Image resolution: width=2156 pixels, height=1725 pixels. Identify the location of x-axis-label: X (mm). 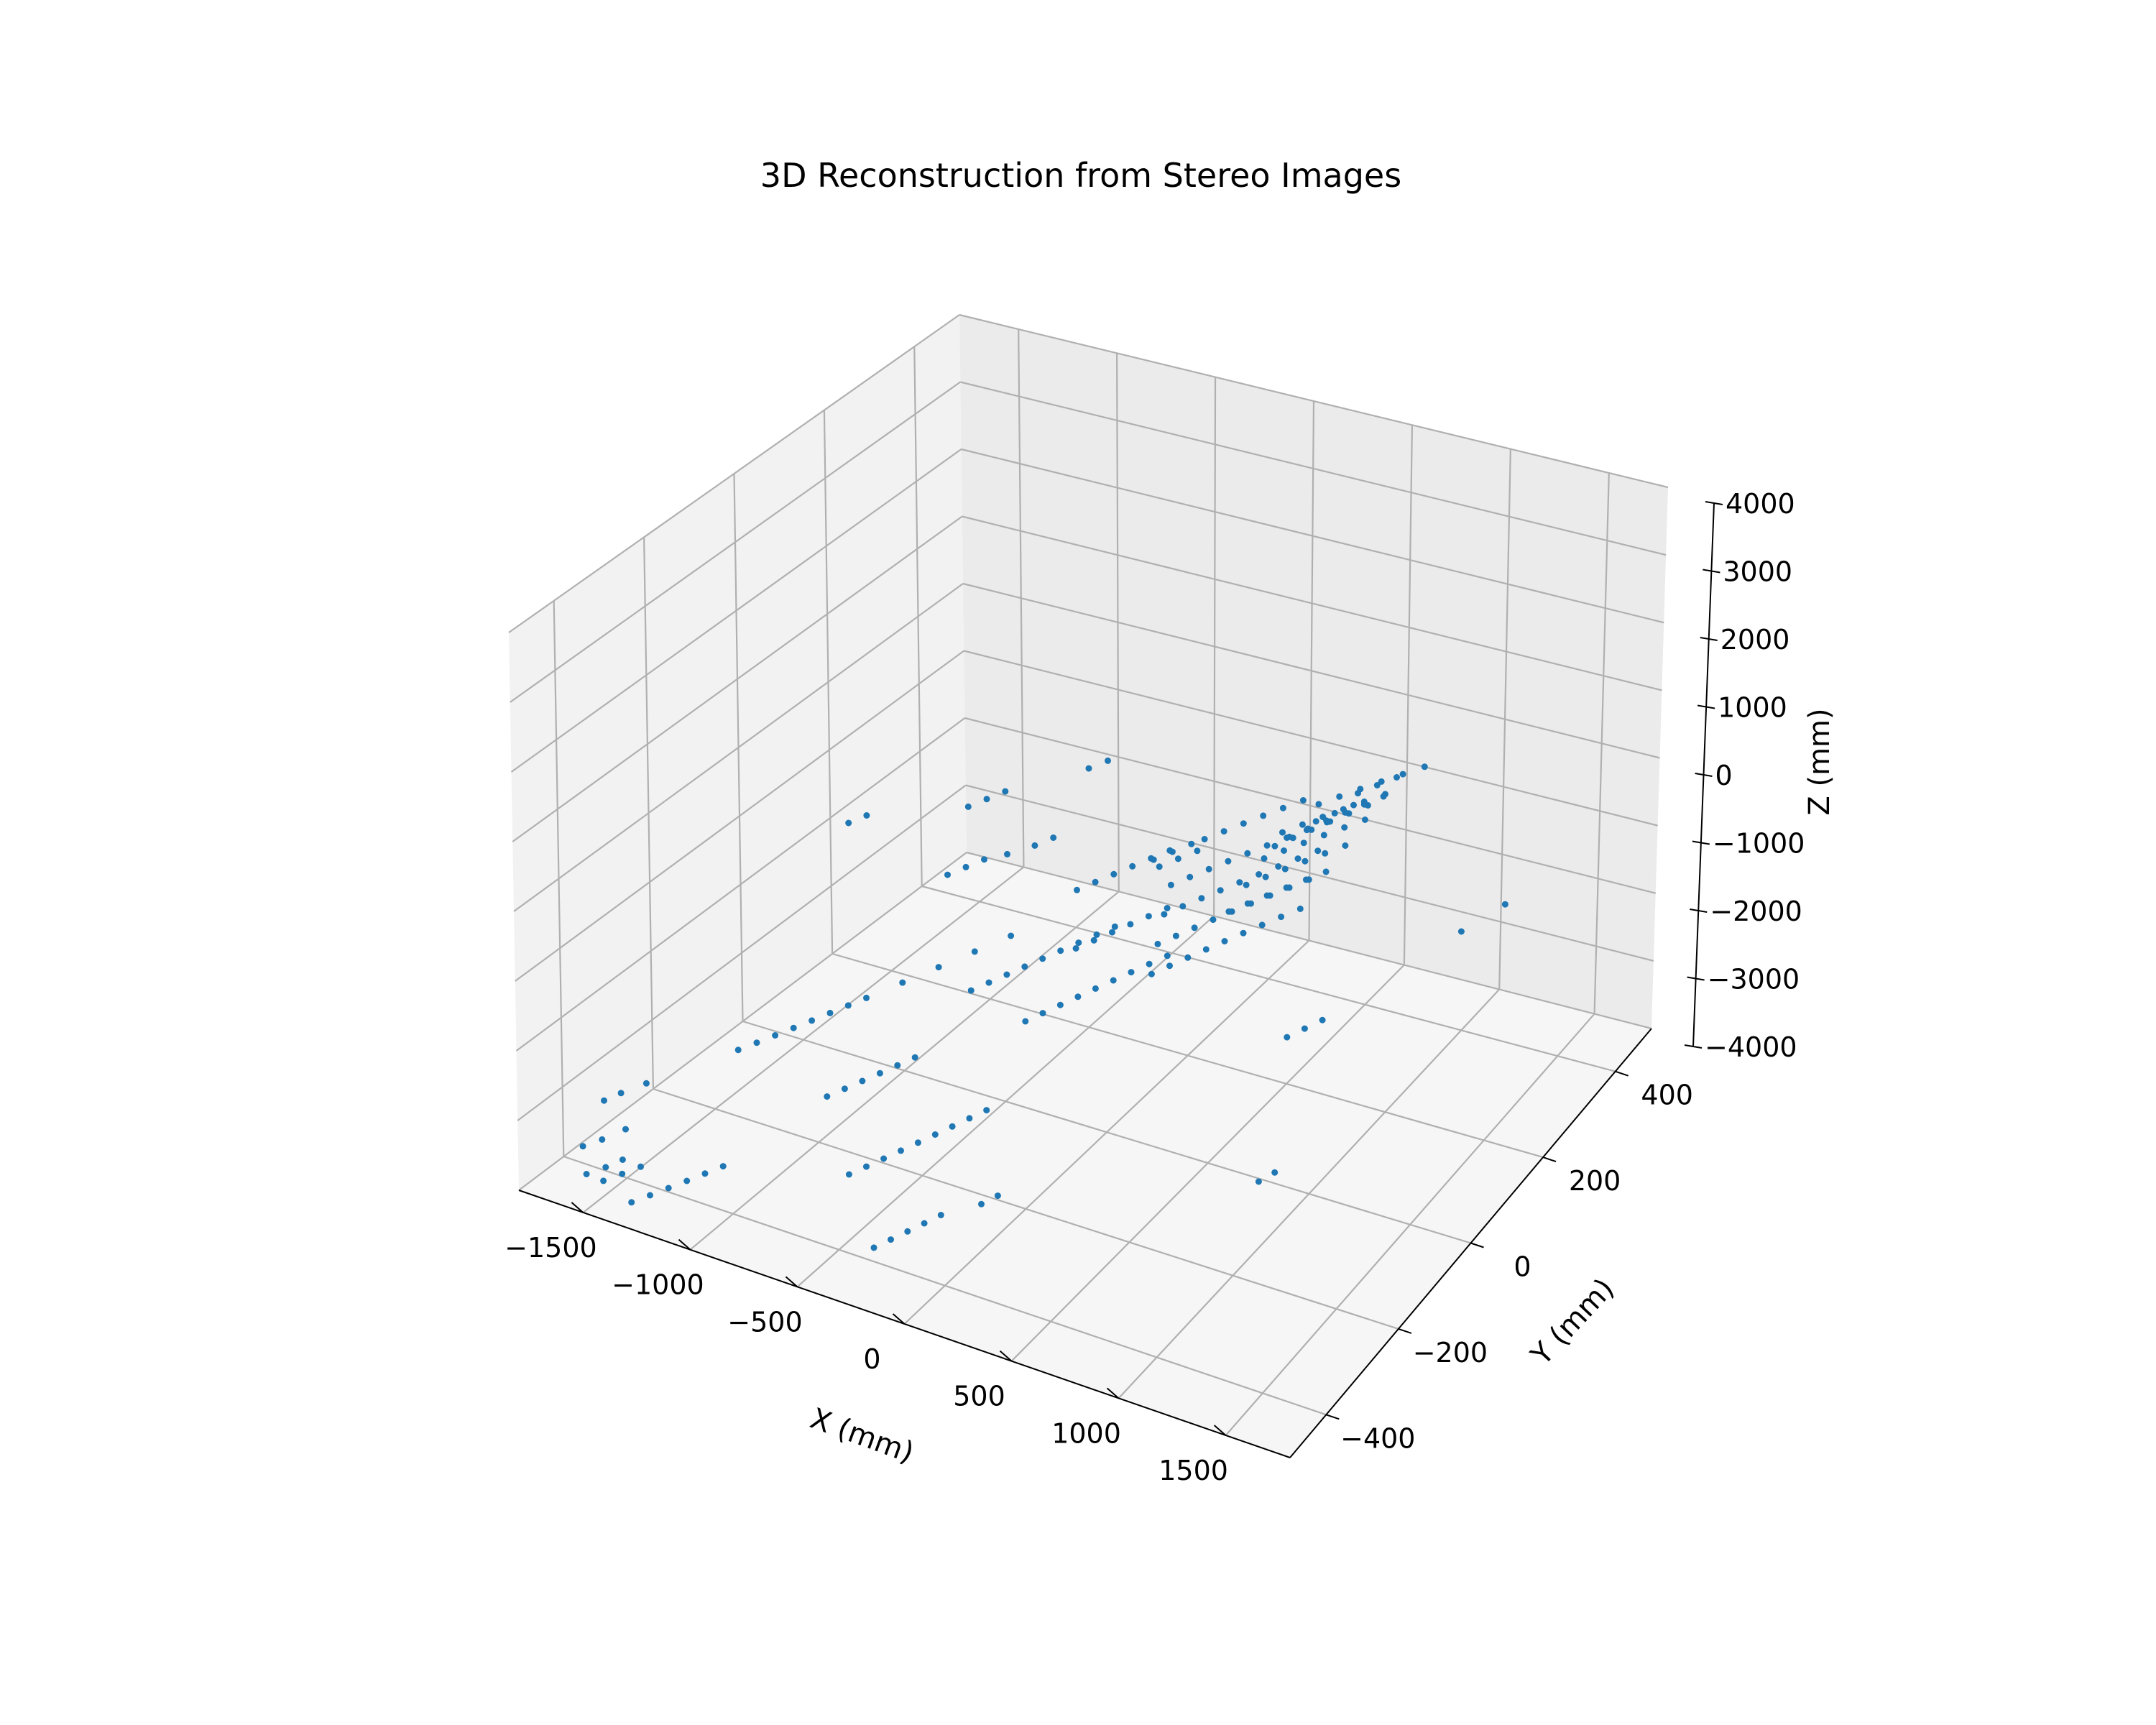
(862, 1436).